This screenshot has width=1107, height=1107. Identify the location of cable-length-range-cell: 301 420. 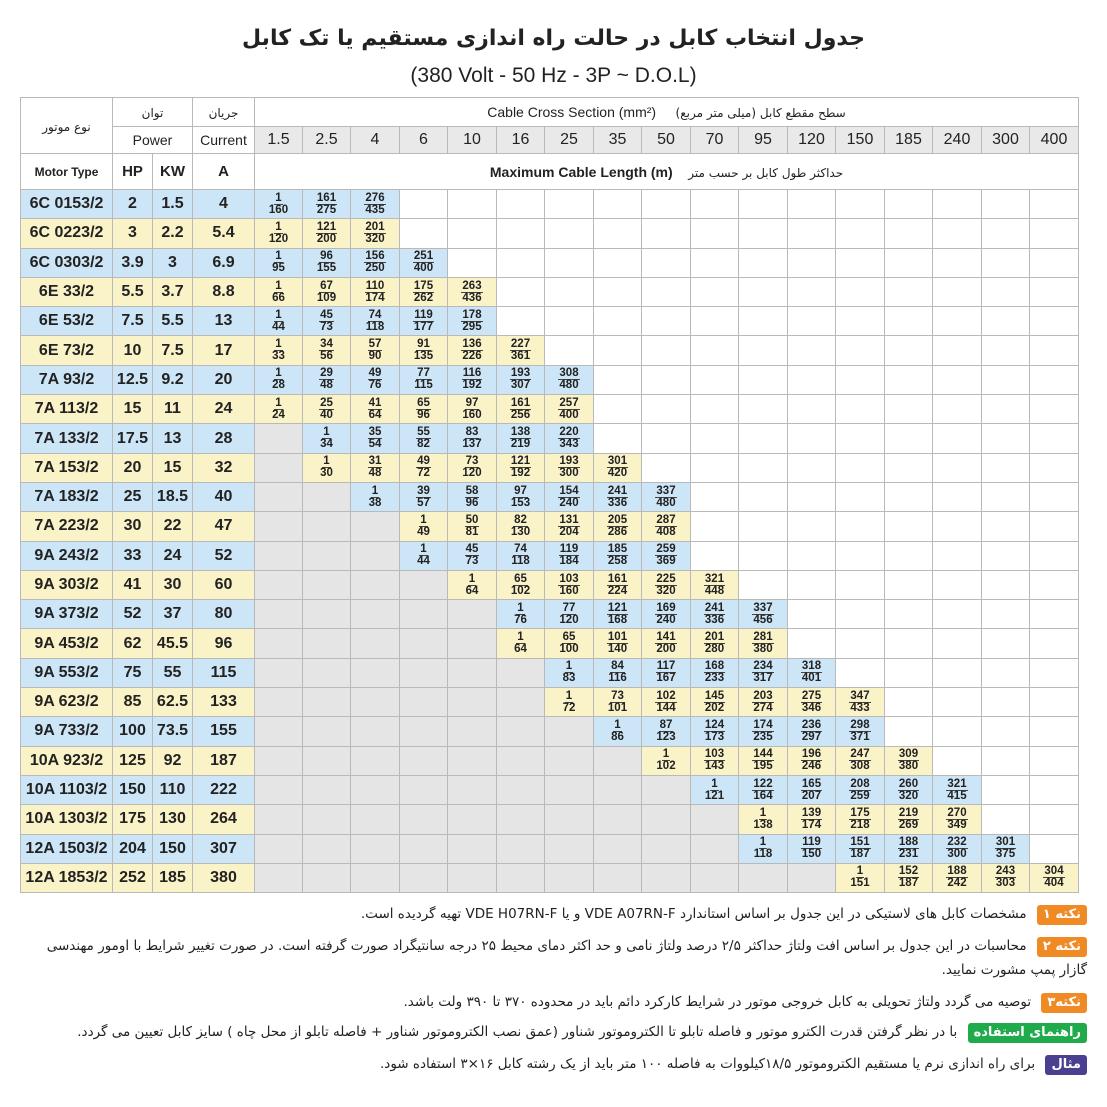
(617, 467).